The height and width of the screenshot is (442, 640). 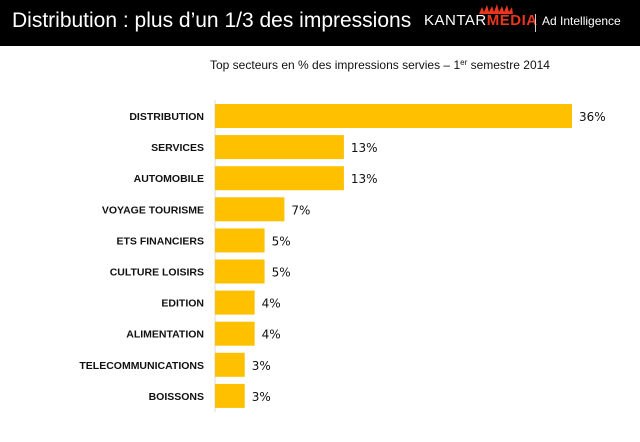 I want to click on category-label: ALIMENTATION, so click(x=165, y=335).